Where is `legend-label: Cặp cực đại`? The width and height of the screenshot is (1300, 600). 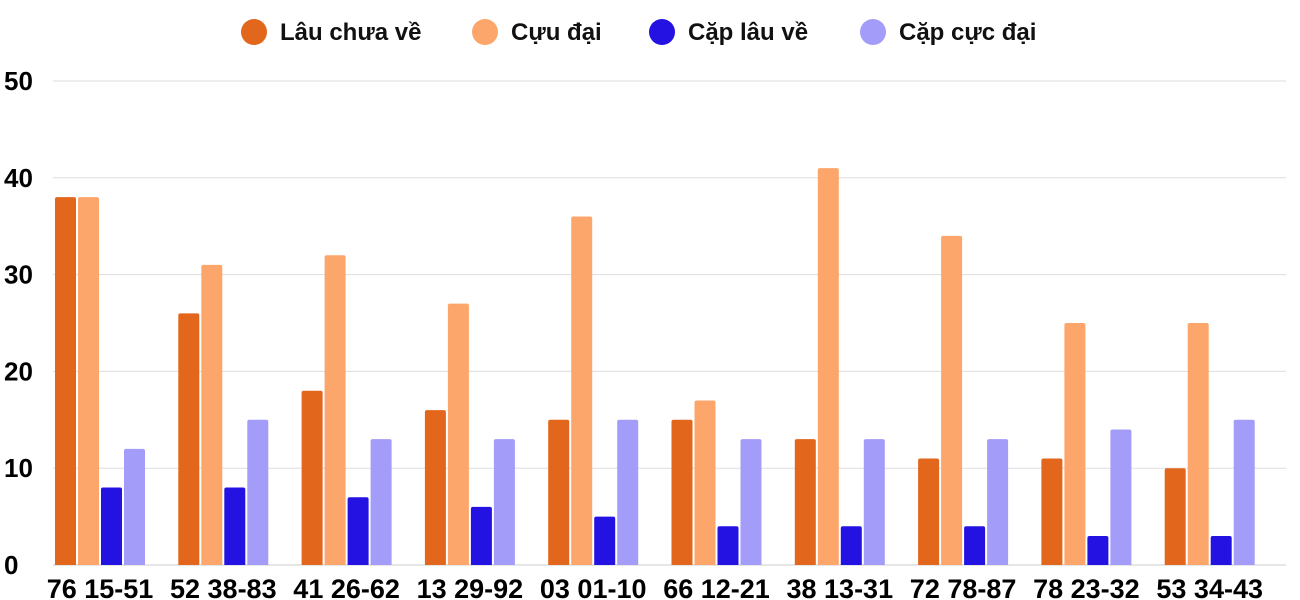
legend-label: Cặp cực đại is located at coordinates (967, 32).